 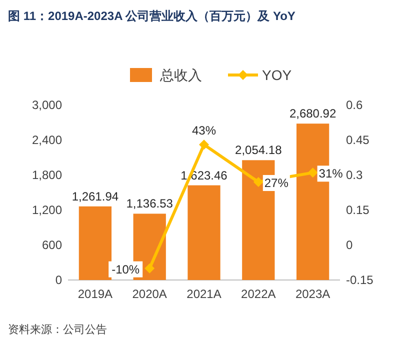 What do you see at coordinates (358, 210) in the screenshot?
I see `y2-tick-label: 0.15` at bounding box center [358, 210].